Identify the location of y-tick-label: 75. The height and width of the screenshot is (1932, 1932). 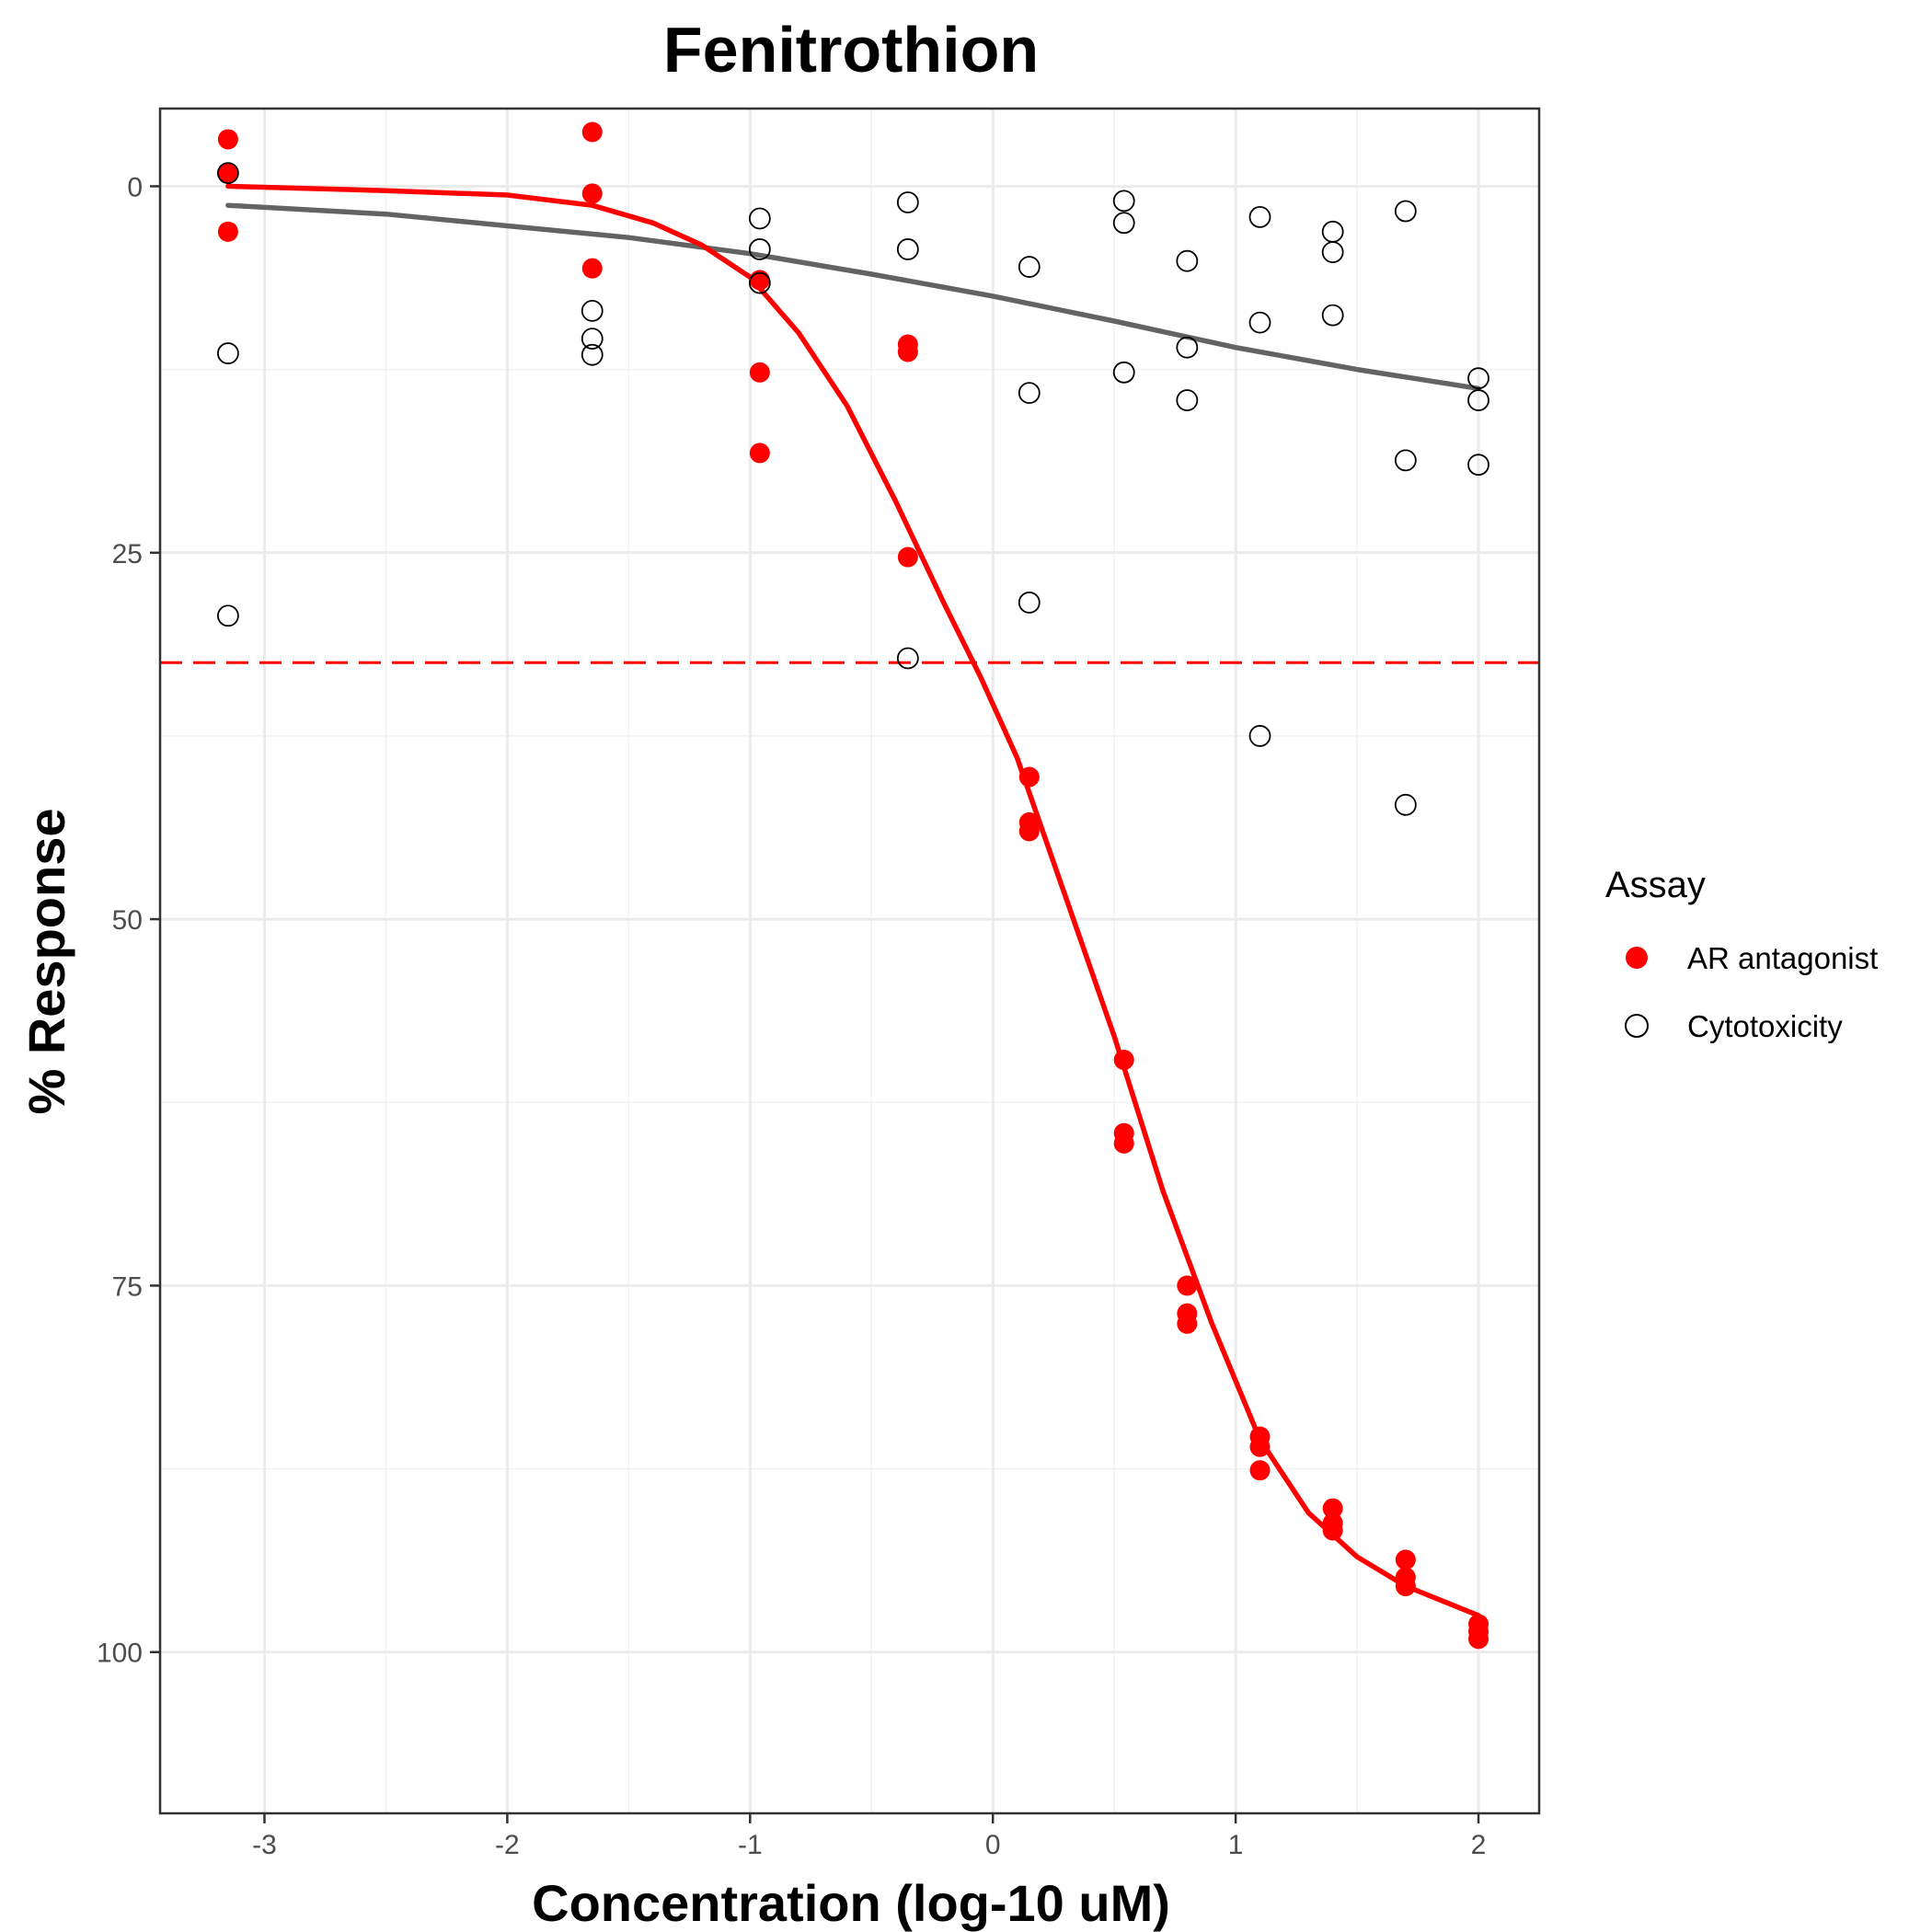
(127, 1286).